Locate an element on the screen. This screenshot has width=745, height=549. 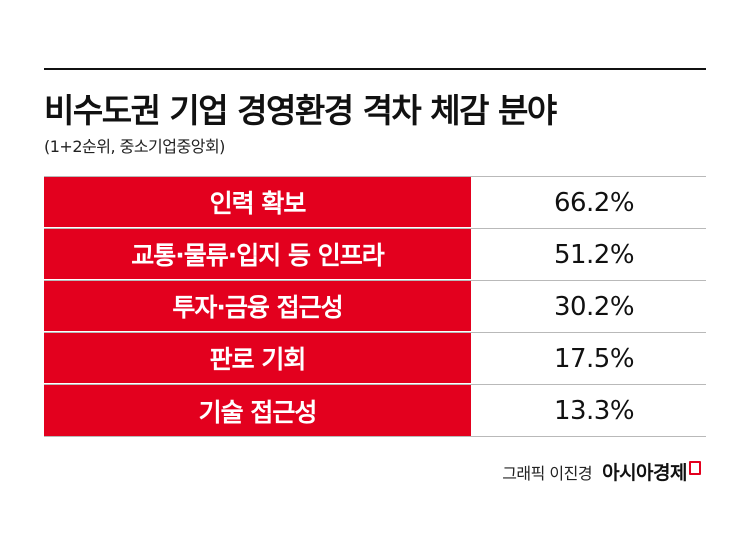
brand-logo: 아시아경제 is located at coordinates (651, 471).